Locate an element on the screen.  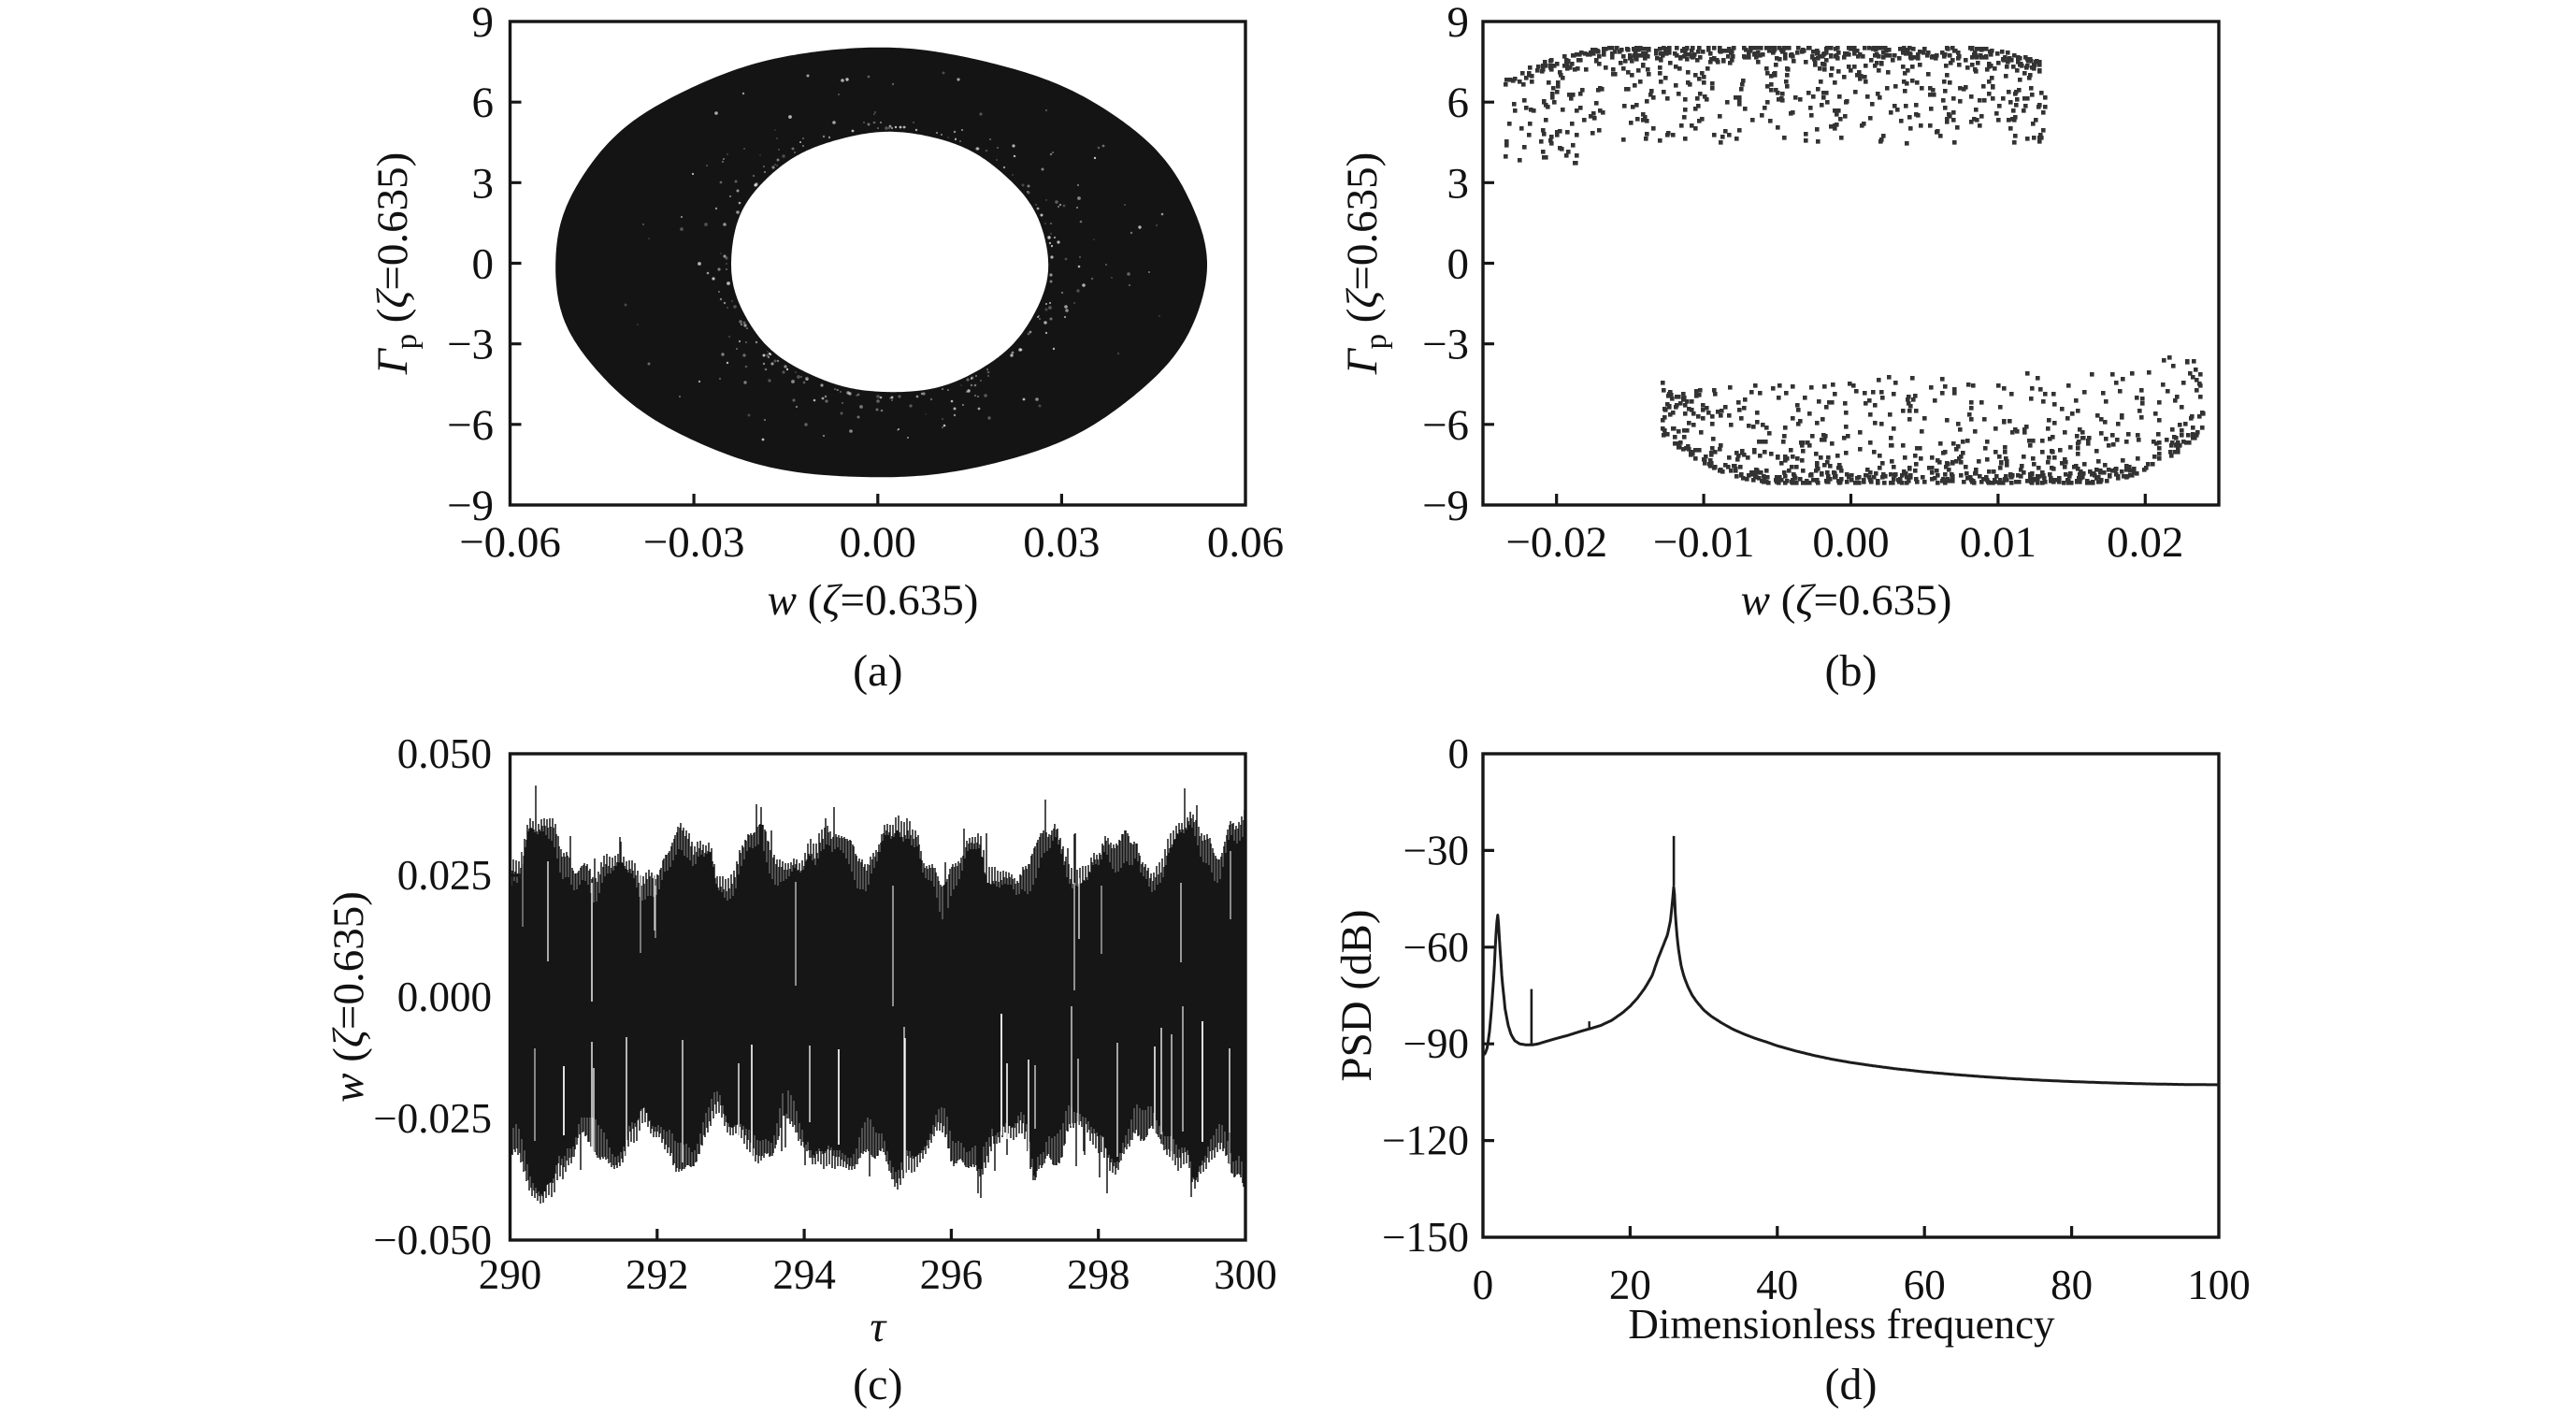
svg-text: Γp (ζ=0.635) is located at coordinates (396, 264).